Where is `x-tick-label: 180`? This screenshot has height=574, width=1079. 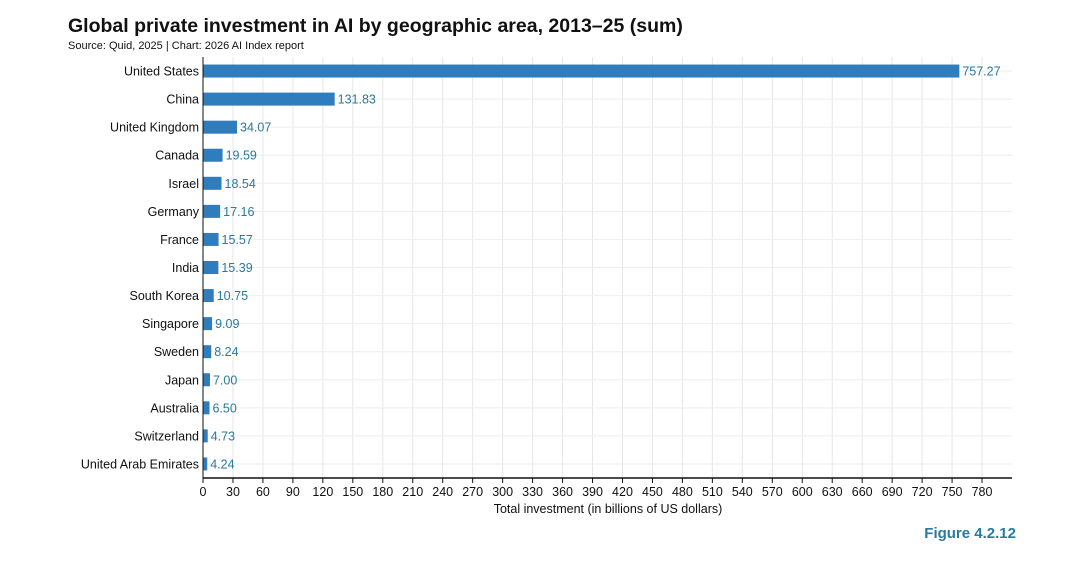
x-tick-label: 180 is located at coordinates (382, 492).